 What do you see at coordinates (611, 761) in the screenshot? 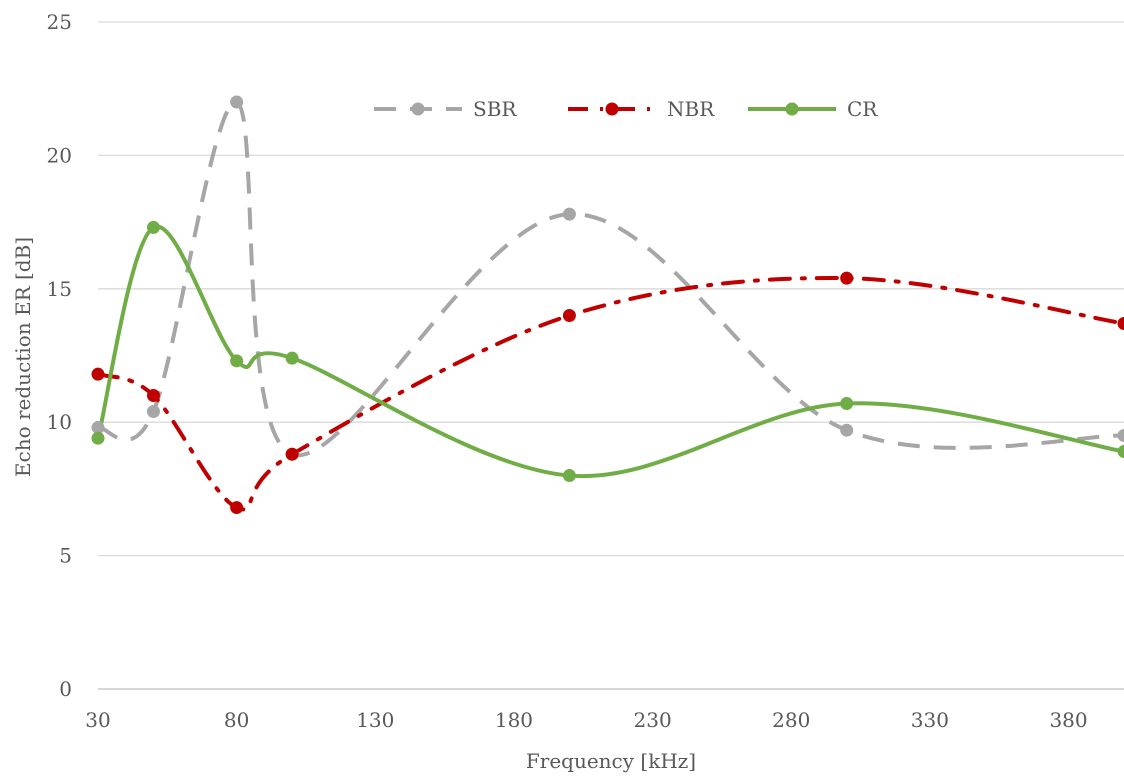
I see `x-axis-title: Frequency [kHz]` at bounding box center [611, 761].